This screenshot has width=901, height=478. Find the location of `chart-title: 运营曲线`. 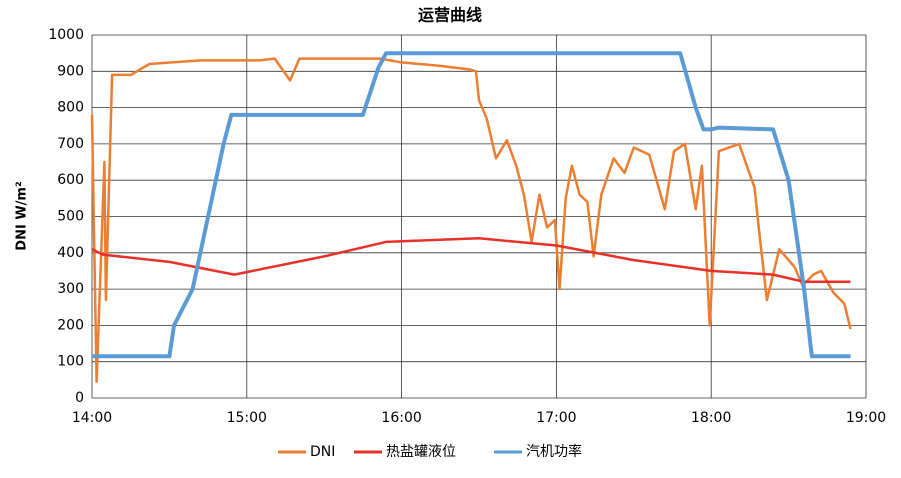

chart-title: 运营曲线 is located at coordinates (450, 15).